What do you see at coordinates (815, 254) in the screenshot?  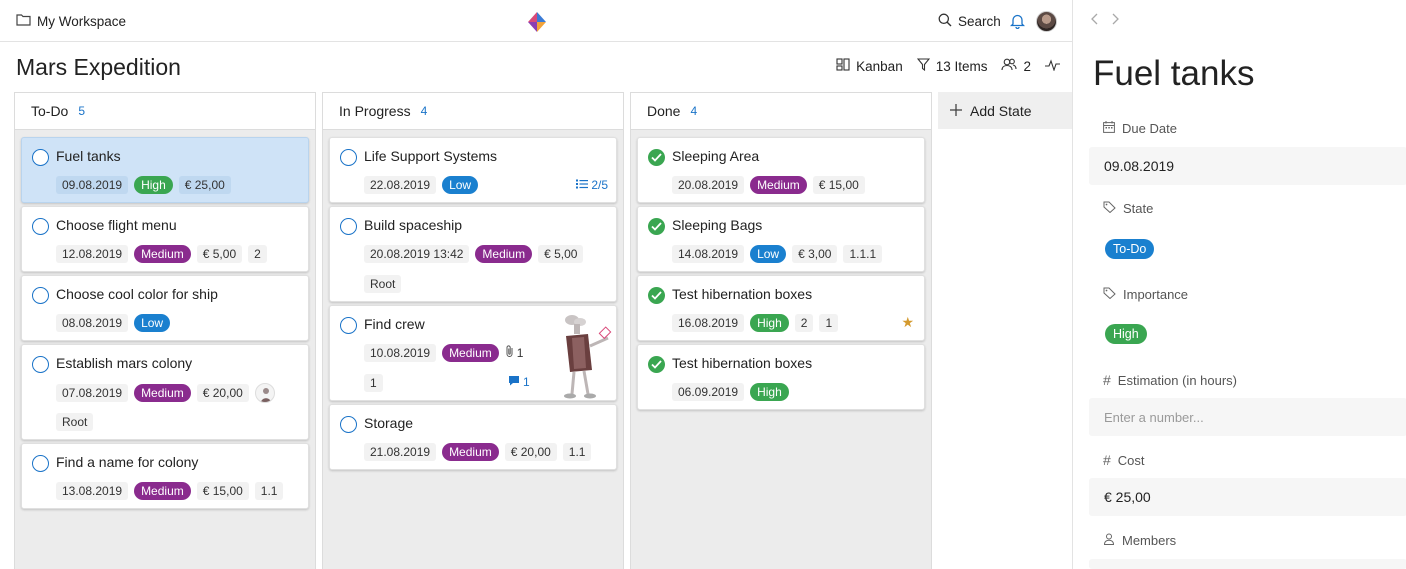 I see `cost-chip: € 3,00` at bounding box center [815, 254].